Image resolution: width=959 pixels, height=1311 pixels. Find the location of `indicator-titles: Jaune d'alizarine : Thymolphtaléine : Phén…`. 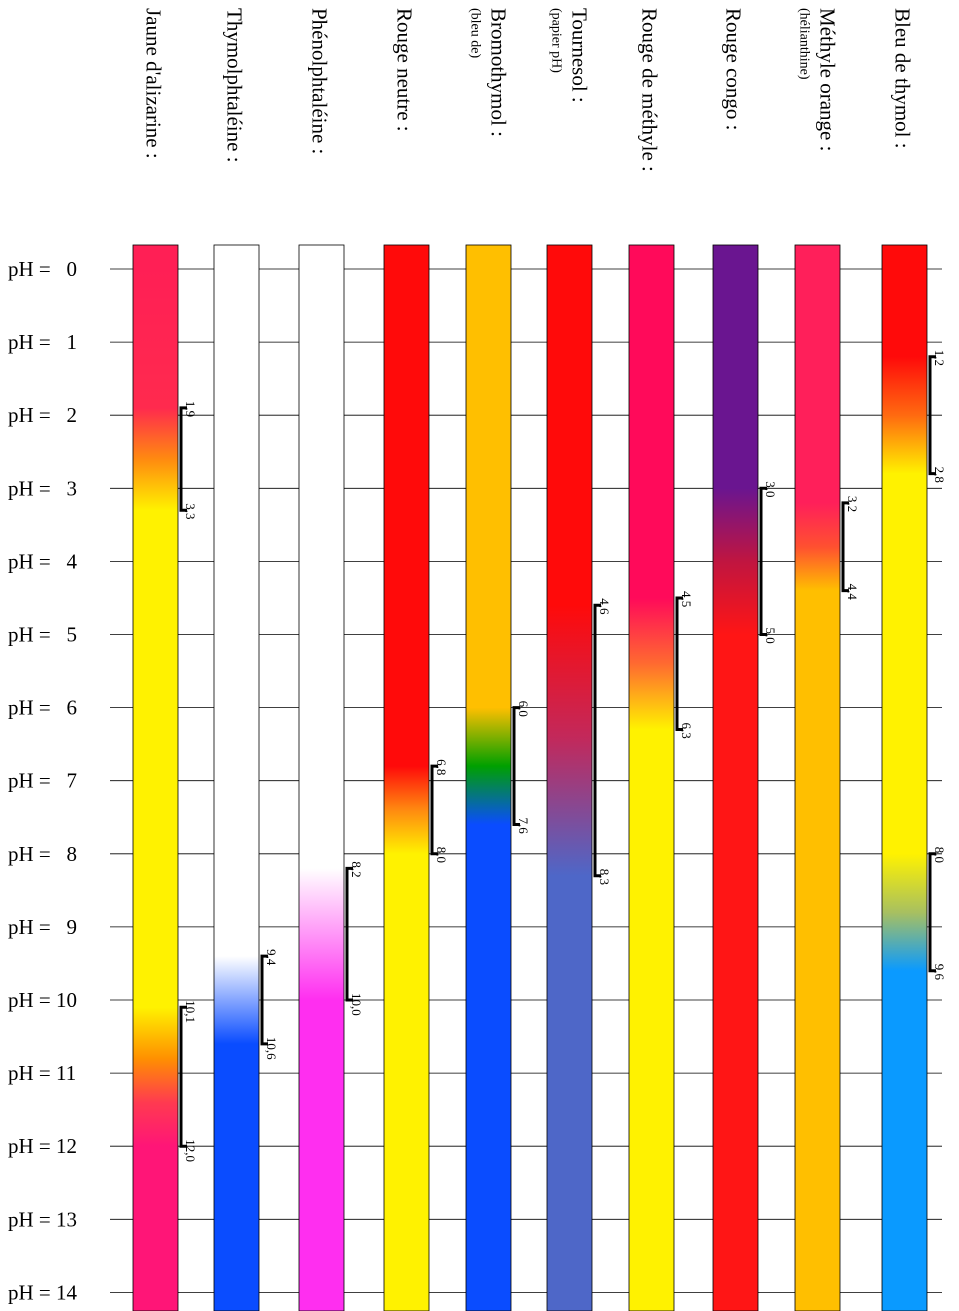

indicator-titles: Jaune d'alizarine : Thymolphtaléine : Phén… is located at coordinates (528, 90).